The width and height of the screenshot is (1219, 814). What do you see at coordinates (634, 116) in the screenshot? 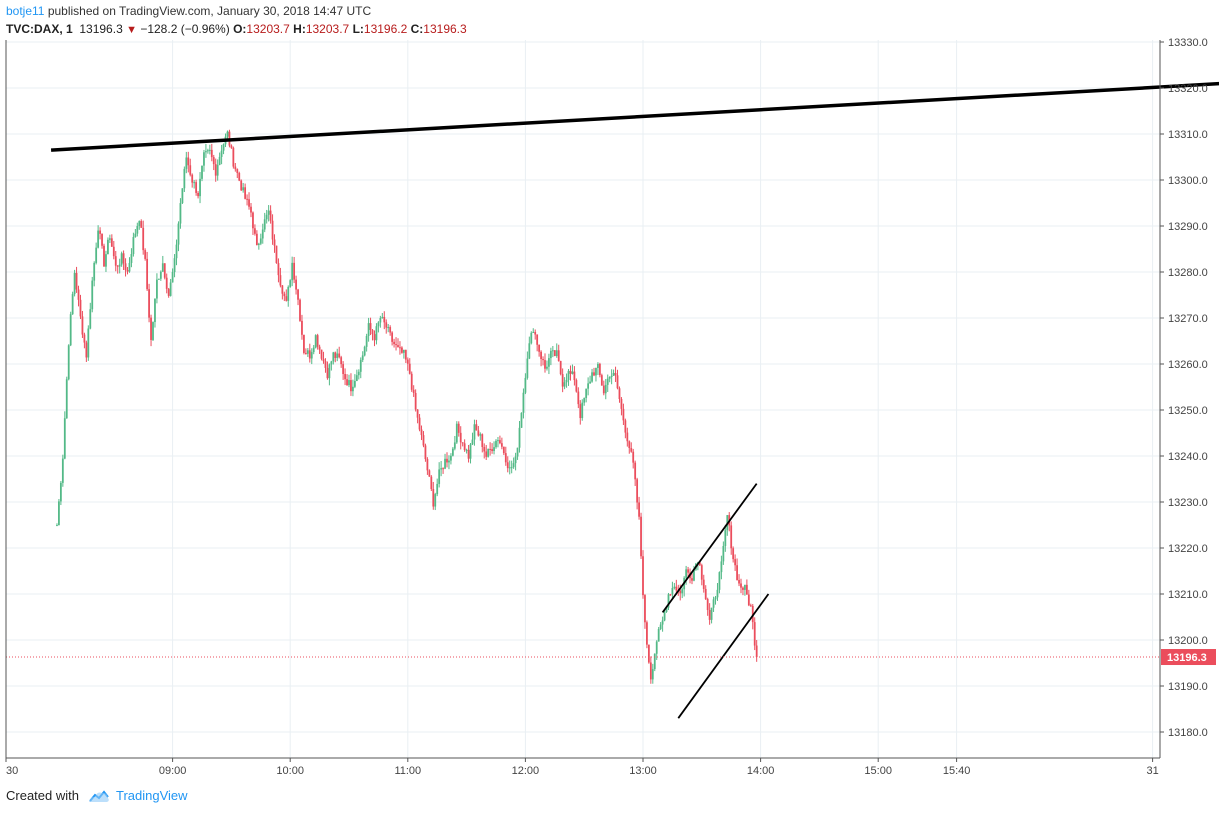
I see `resistance-trendline` at bounding box center [634, 116].